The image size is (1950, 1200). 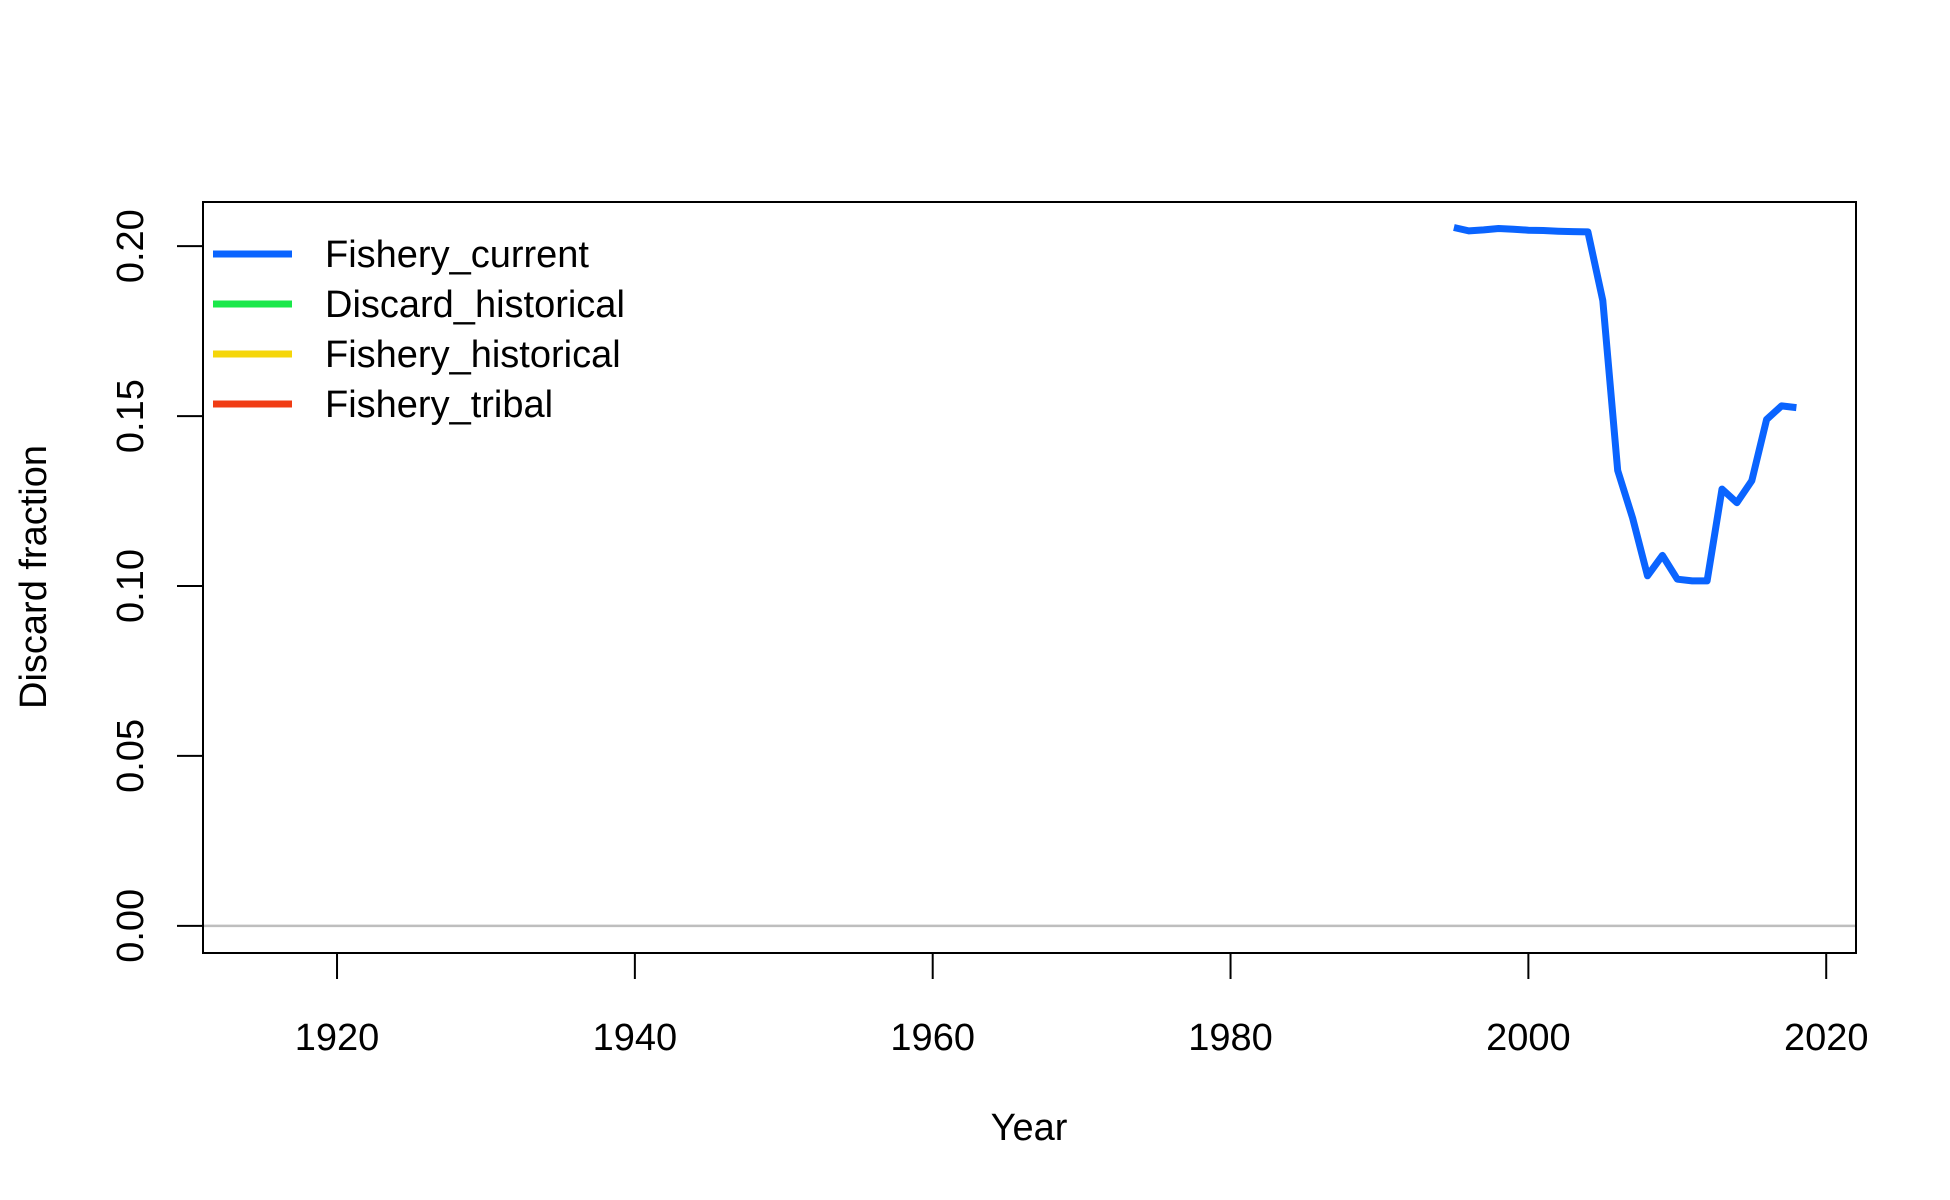 I want to click on x-axis-title: Year, so click(x=1029, y=1128).